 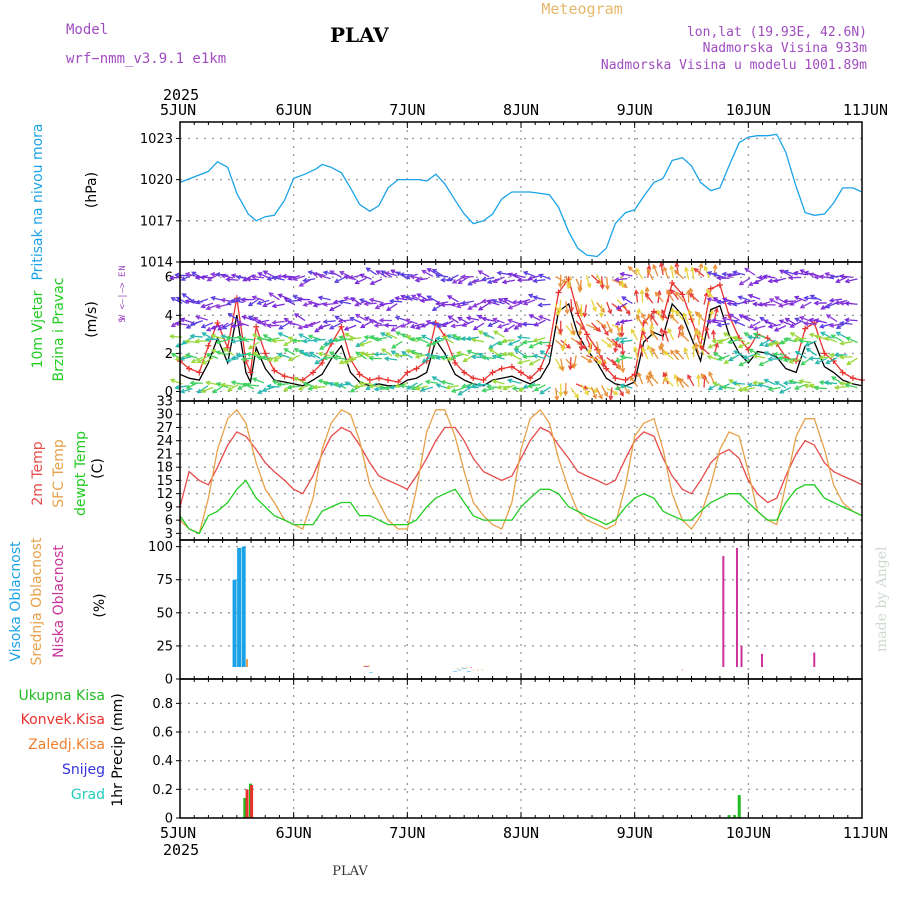 I want to click on bar-srednja-oblacnost, so click(x=368, y=666).